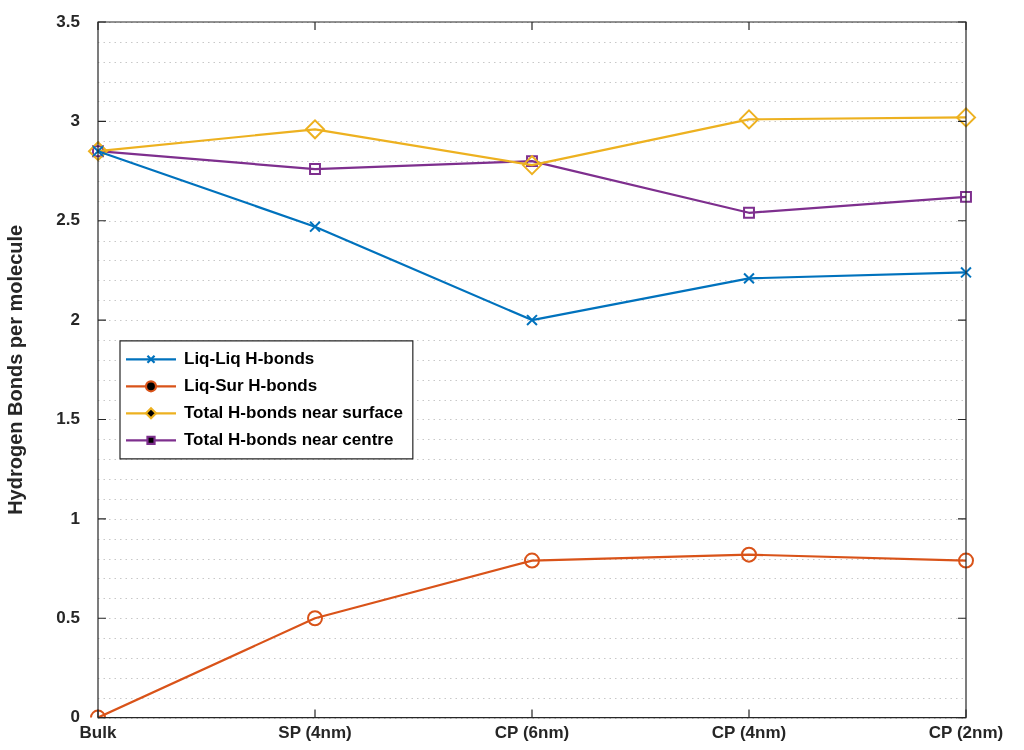 This screenshot has height=750, width=1024. I want to click on y-tick-label: 0.5, so click(68, 617).